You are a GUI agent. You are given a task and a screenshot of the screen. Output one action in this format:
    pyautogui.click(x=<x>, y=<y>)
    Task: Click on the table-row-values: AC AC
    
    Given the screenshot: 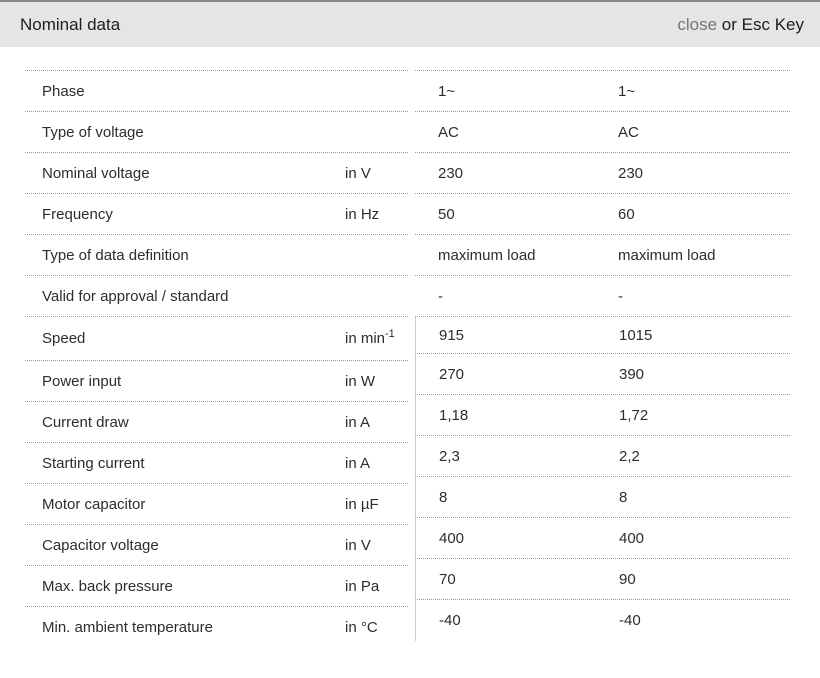 What is the action you would take?
    pyautogui.click(x=602, y=132)
    